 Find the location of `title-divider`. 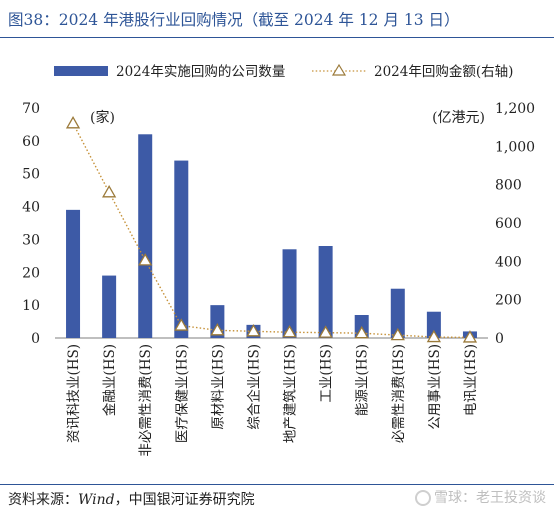

title-divider is located at coordinates (277, 37).